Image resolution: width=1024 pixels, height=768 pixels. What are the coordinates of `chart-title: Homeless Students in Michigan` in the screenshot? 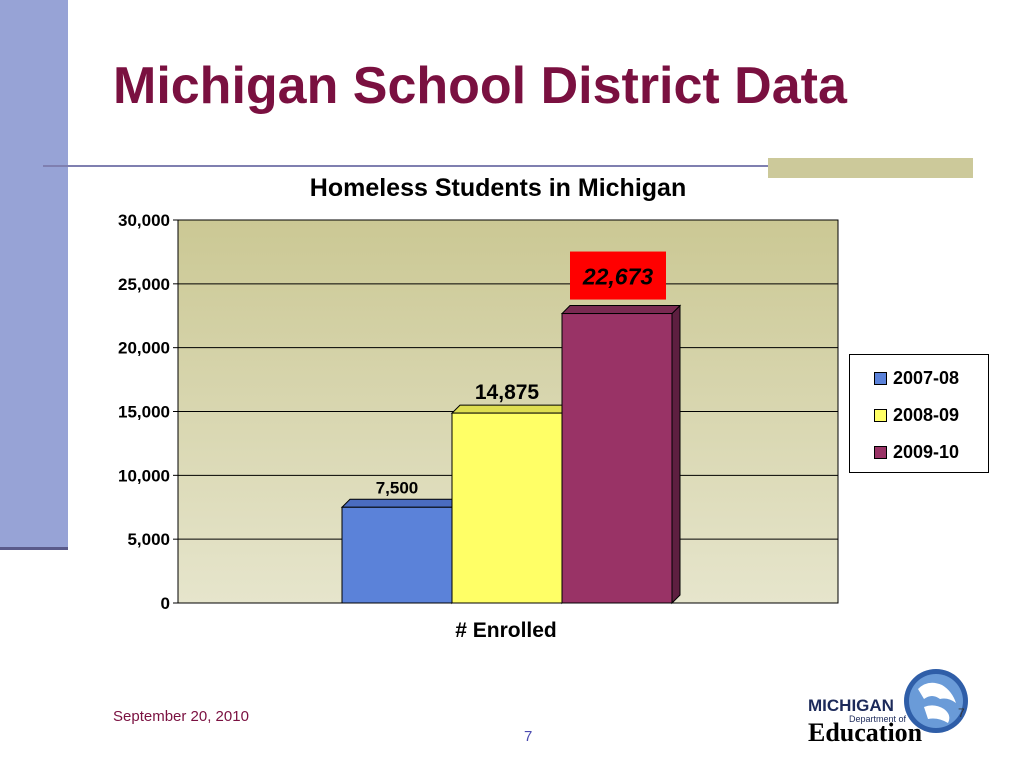 It's located at (498, 188).